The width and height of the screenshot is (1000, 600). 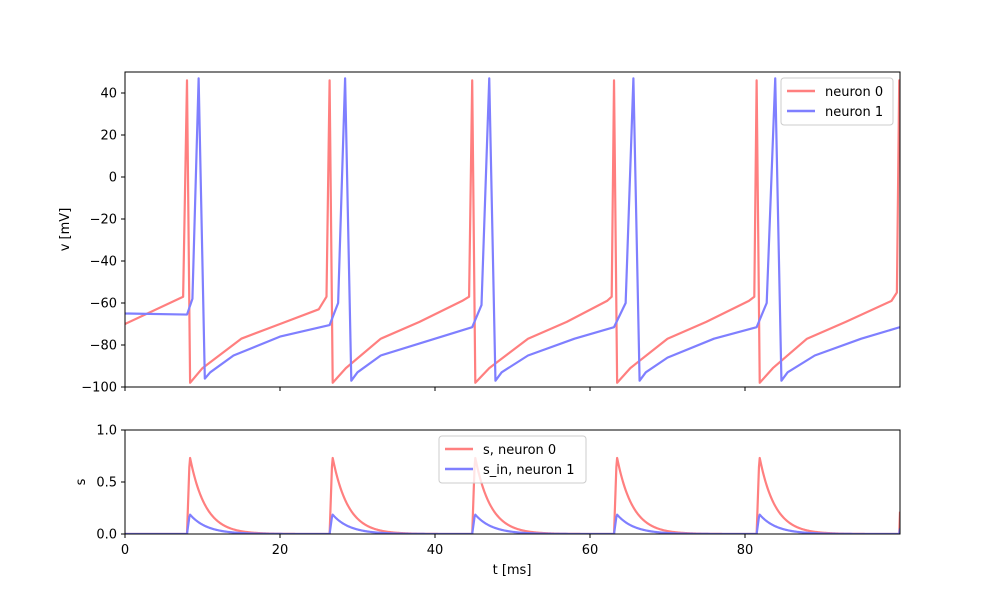 I want to click on synapse-x-tick-label: 20, so click(x=280, y=550).